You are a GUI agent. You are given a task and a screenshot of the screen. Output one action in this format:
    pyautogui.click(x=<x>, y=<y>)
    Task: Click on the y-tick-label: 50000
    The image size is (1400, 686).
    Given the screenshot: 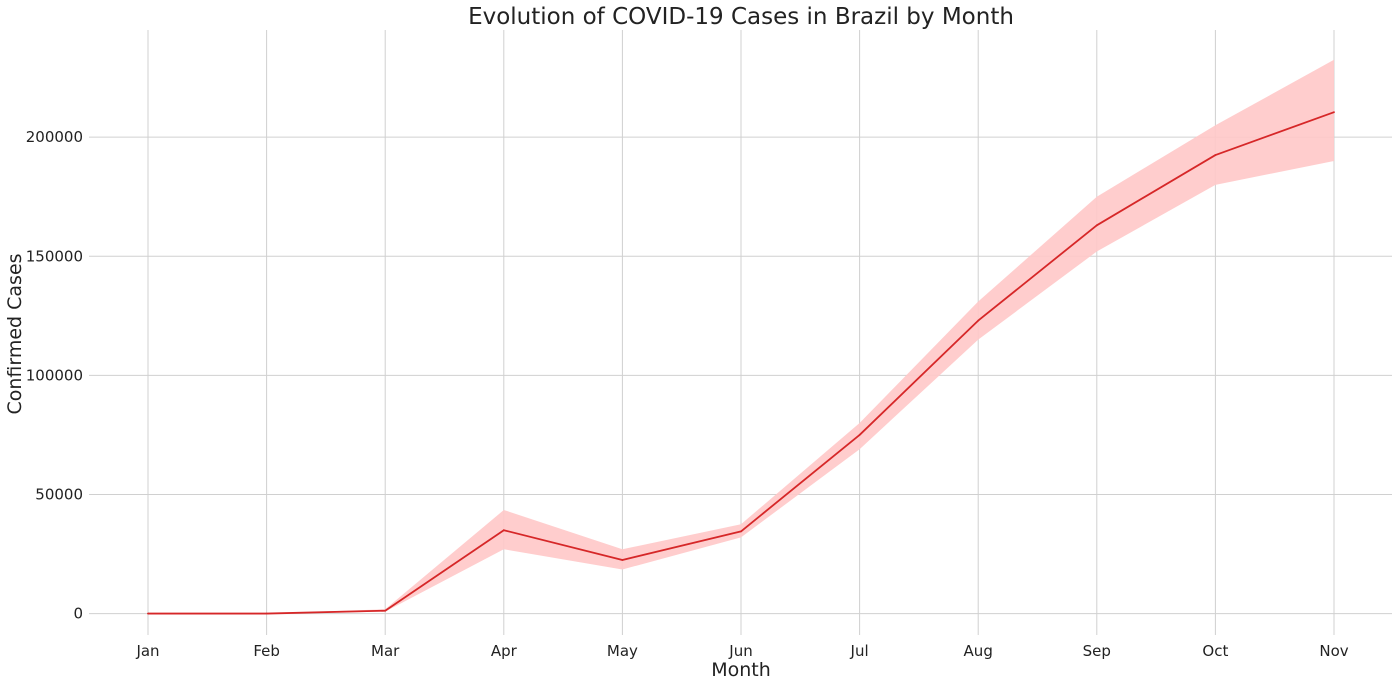 What is the action you would take?
    pyautogui.click(x=59, y=494)
    